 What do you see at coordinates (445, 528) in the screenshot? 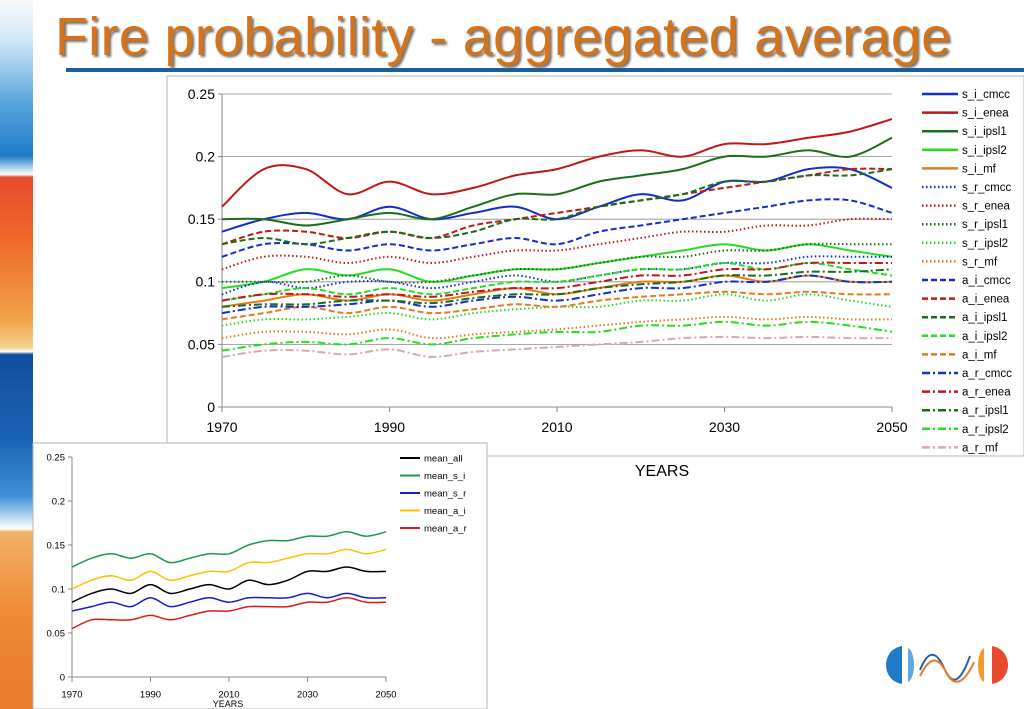
I see `legend-label-mean_a_r: mean_a_r` at bounding box center [445, 528].